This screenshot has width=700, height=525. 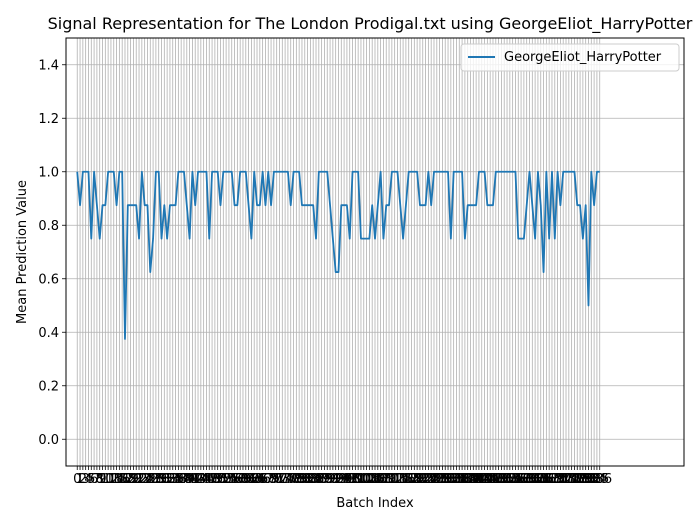 I want to click on x-tick-label: 124, so click(x=425, y=479).